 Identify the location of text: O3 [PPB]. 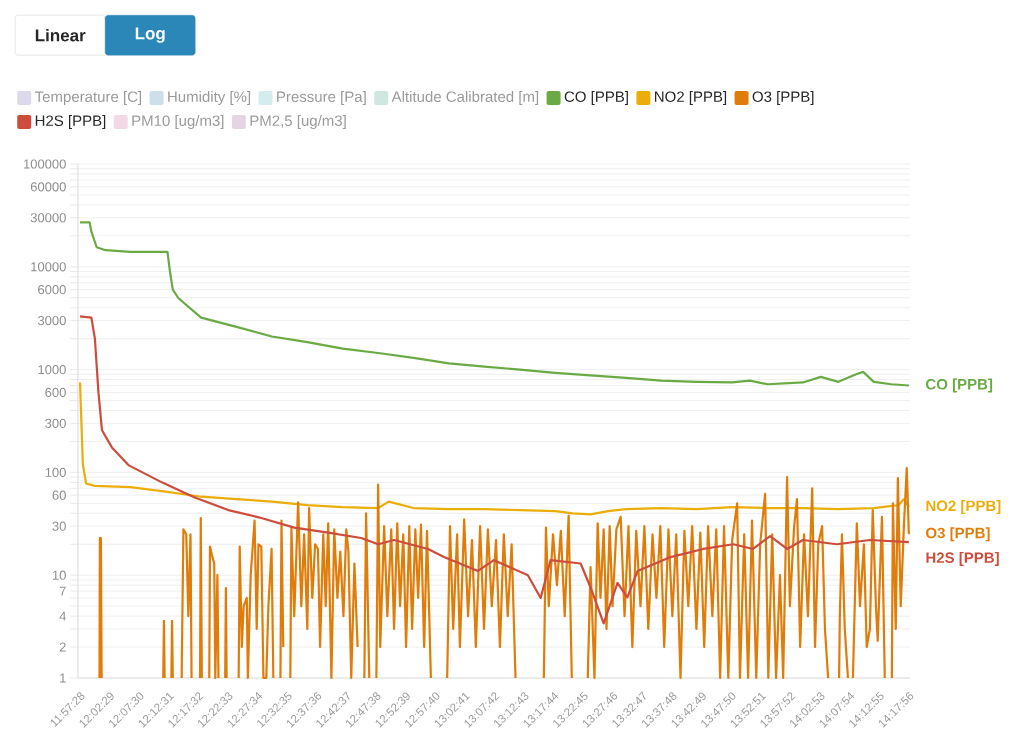
(958, 534).